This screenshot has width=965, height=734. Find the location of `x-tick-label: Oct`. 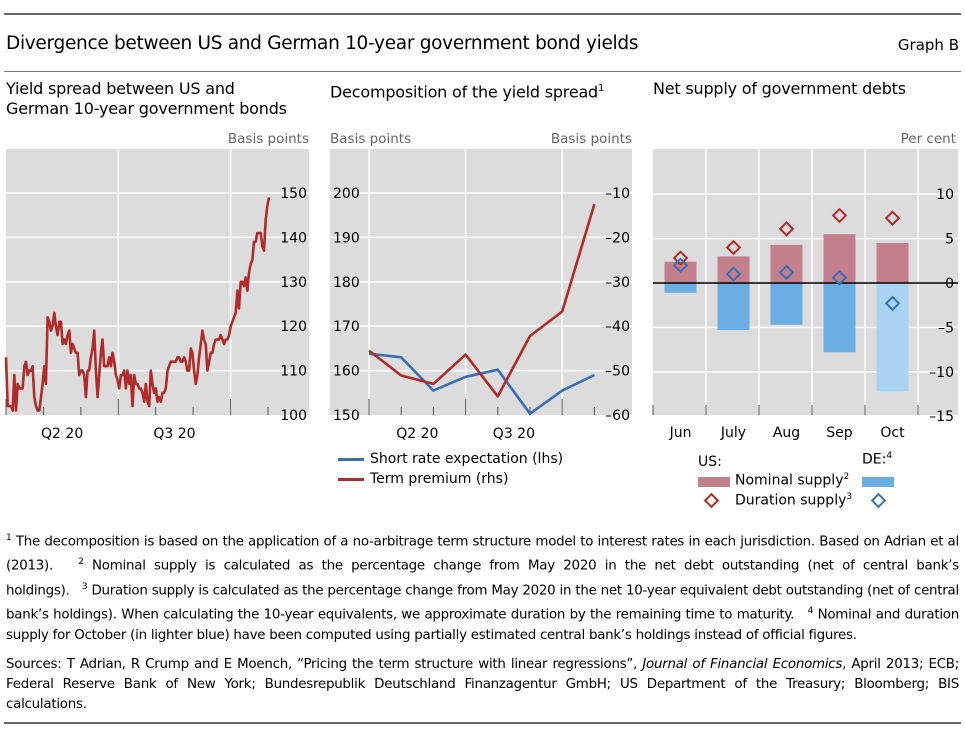

x-tick-label: Oct is located at coordinates (892, 433).